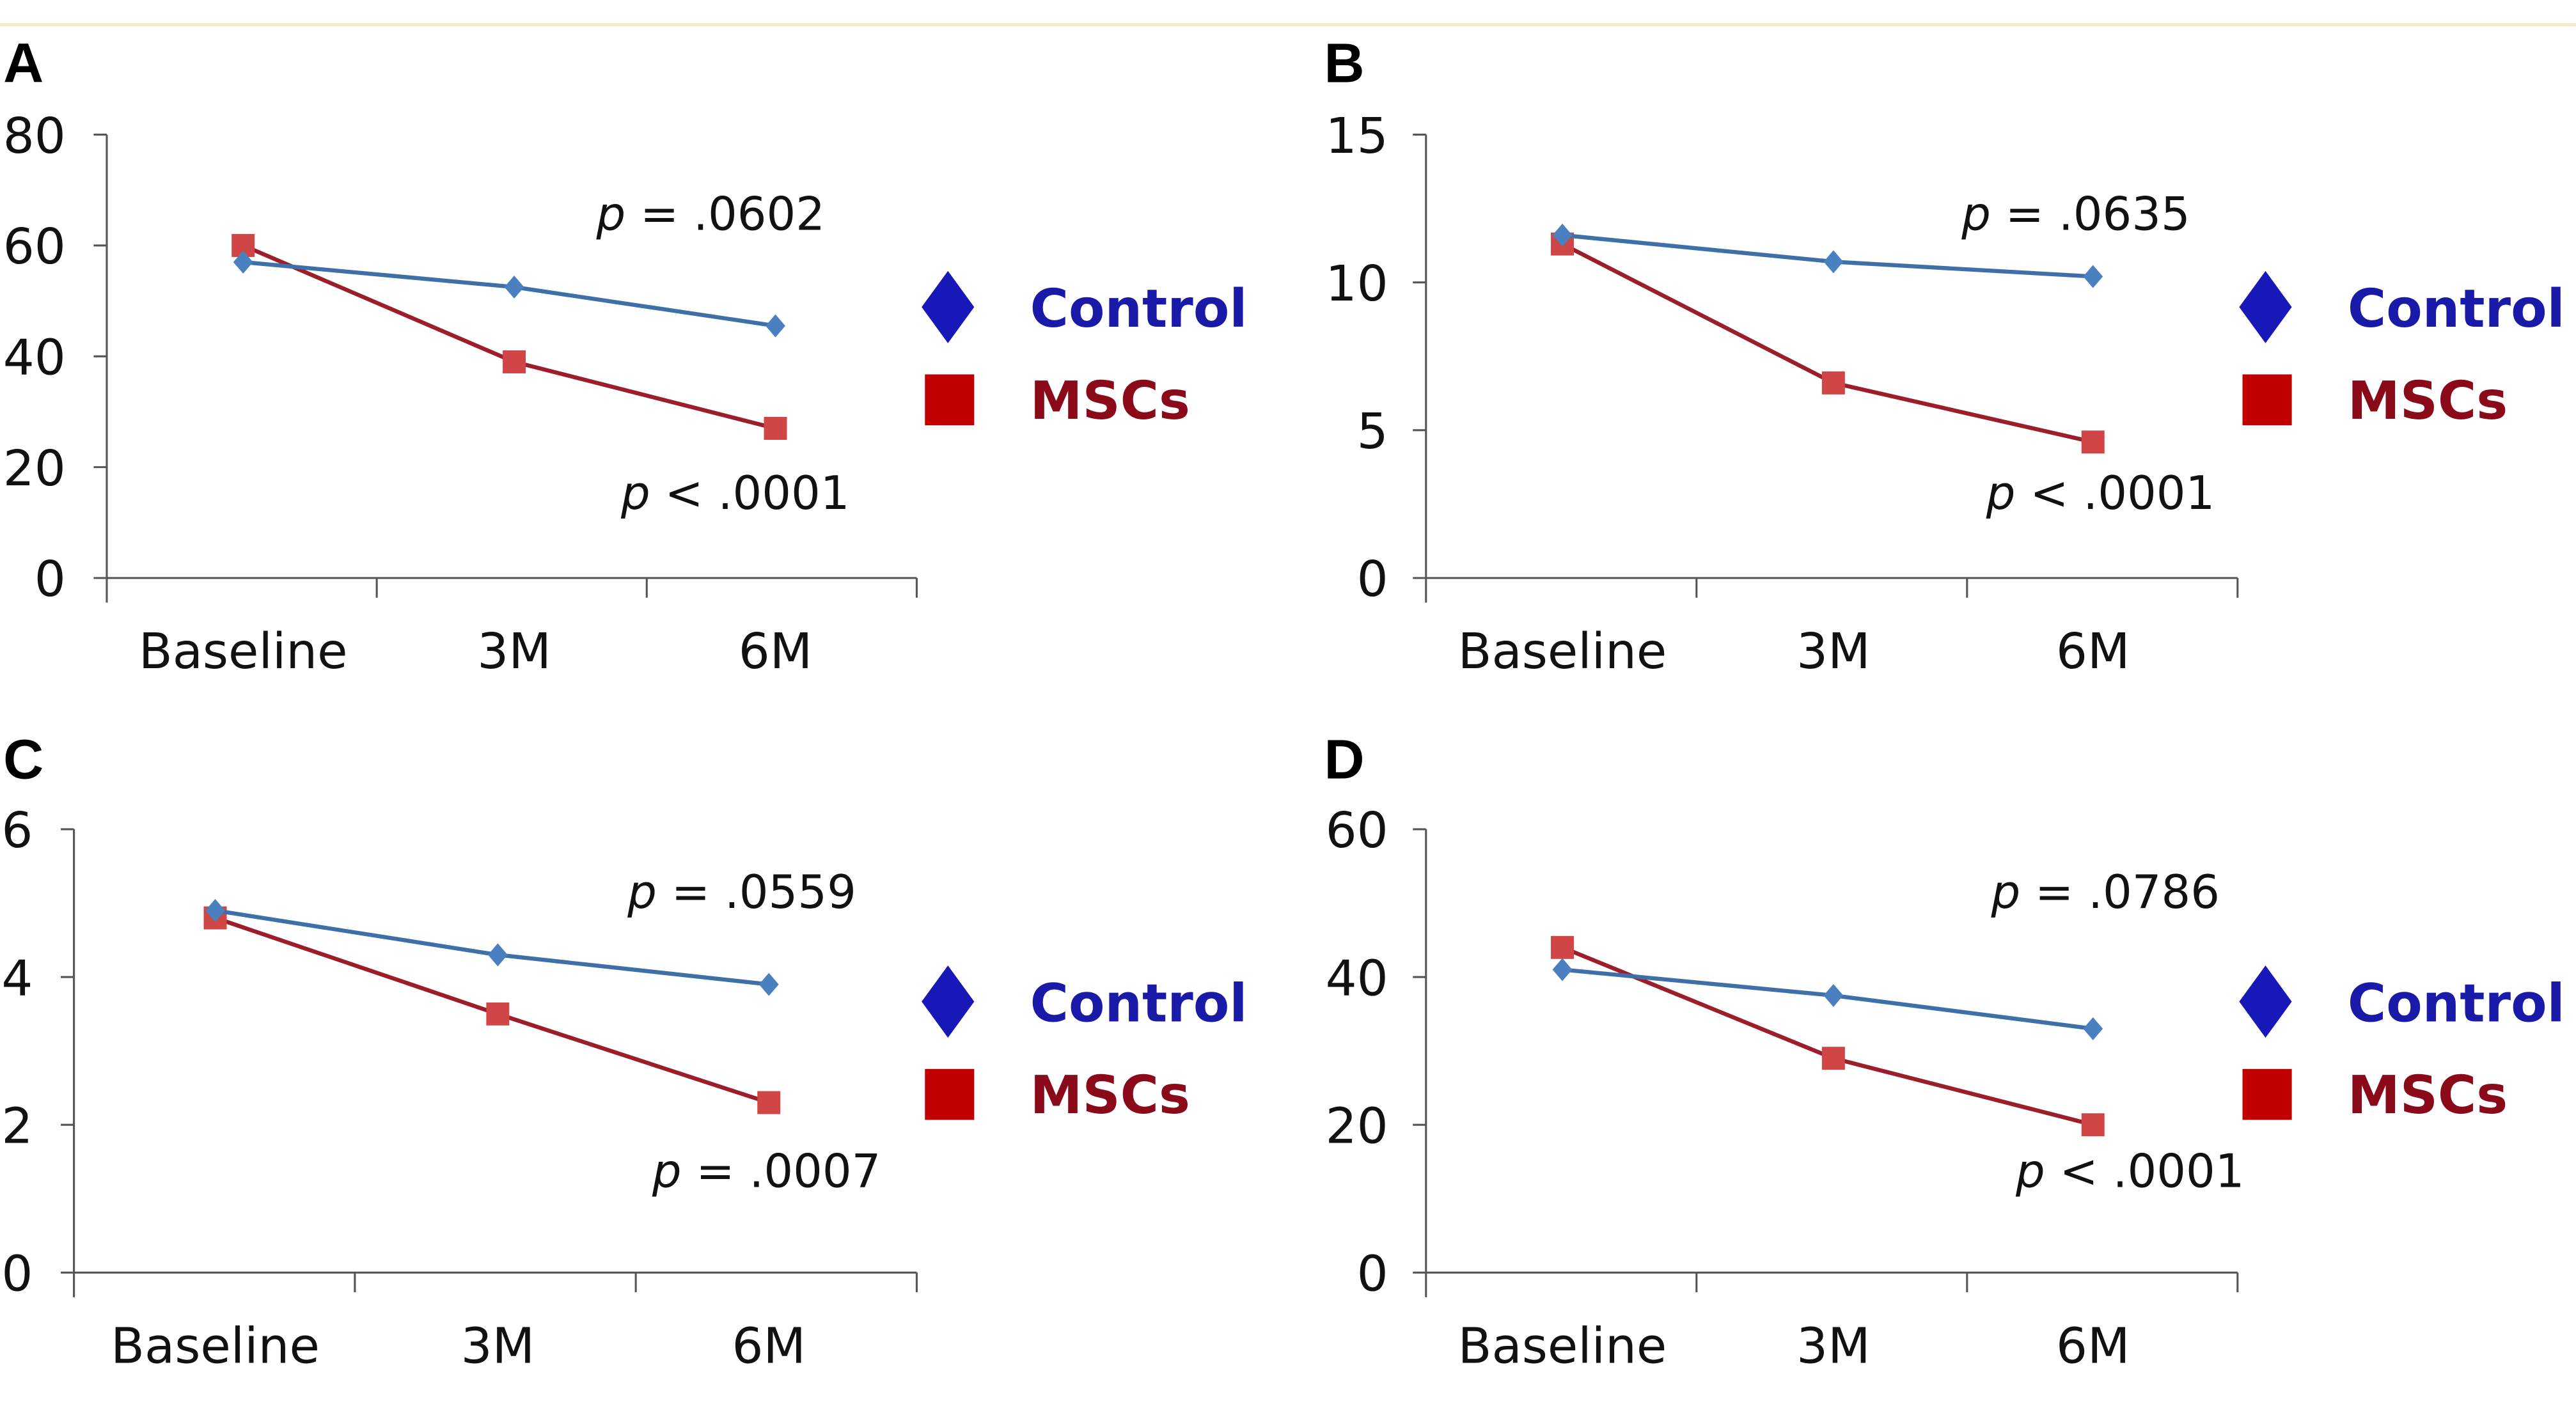 This screenshot has height=1422, width=2576. What do you see at coordinates (766, 1171) in the screenshot?
I see `p-value-mscs: p = .0007` at bounding box center [766, 1171].